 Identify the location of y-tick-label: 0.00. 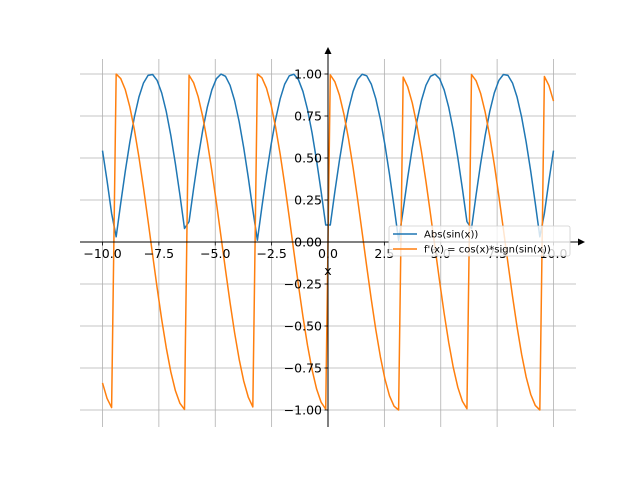
(308, 242).